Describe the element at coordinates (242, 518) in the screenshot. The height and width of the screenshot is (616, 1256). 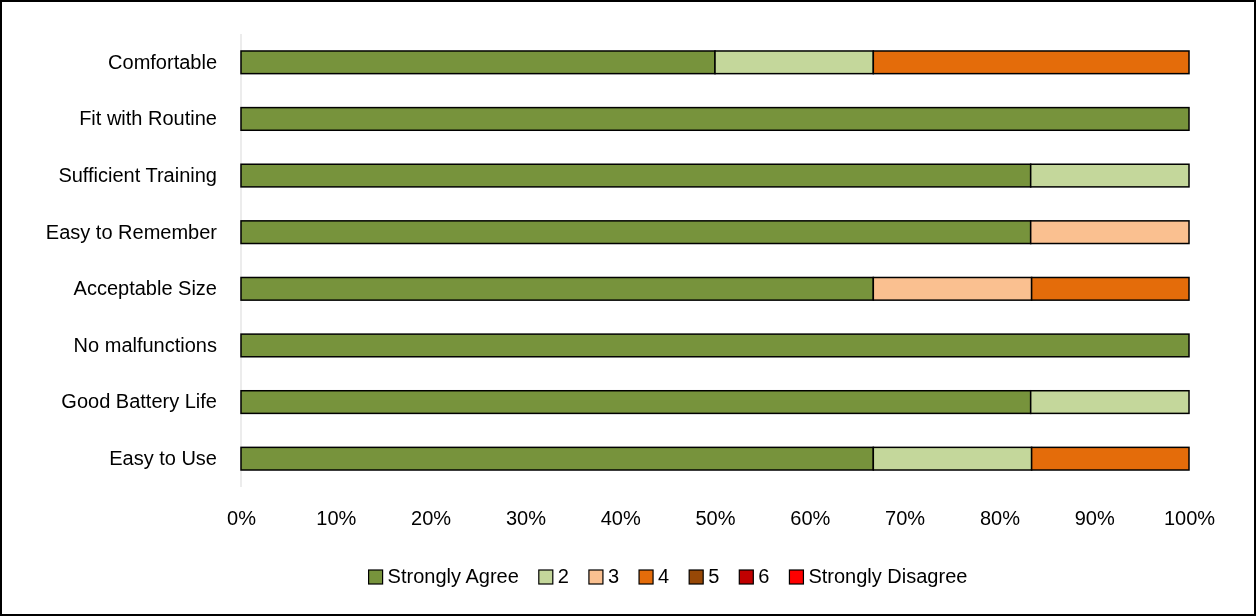
I see `x-tick-label: 0%` at that location.